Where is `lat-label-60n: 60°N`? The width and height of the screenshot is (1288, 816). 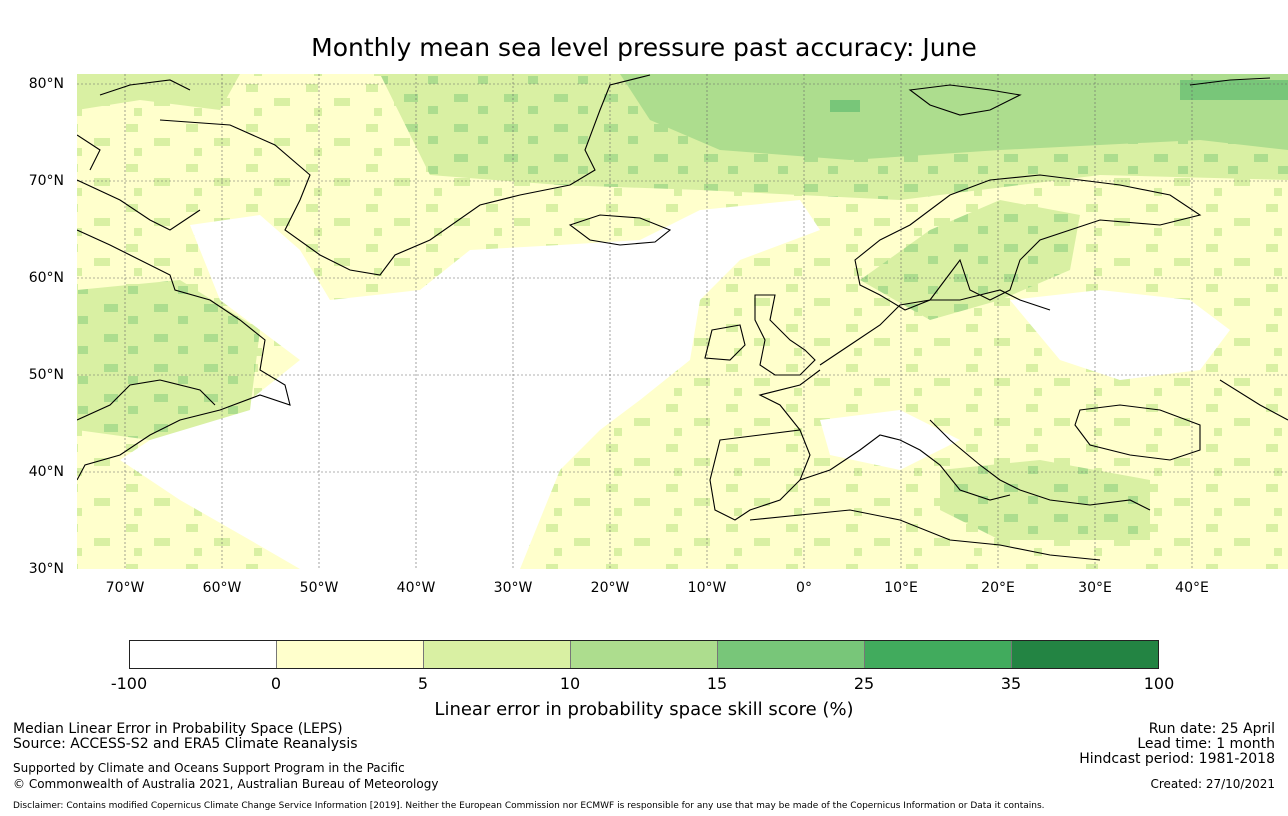
lat-label-60n: 60°N is located at coordinates (46, 278).